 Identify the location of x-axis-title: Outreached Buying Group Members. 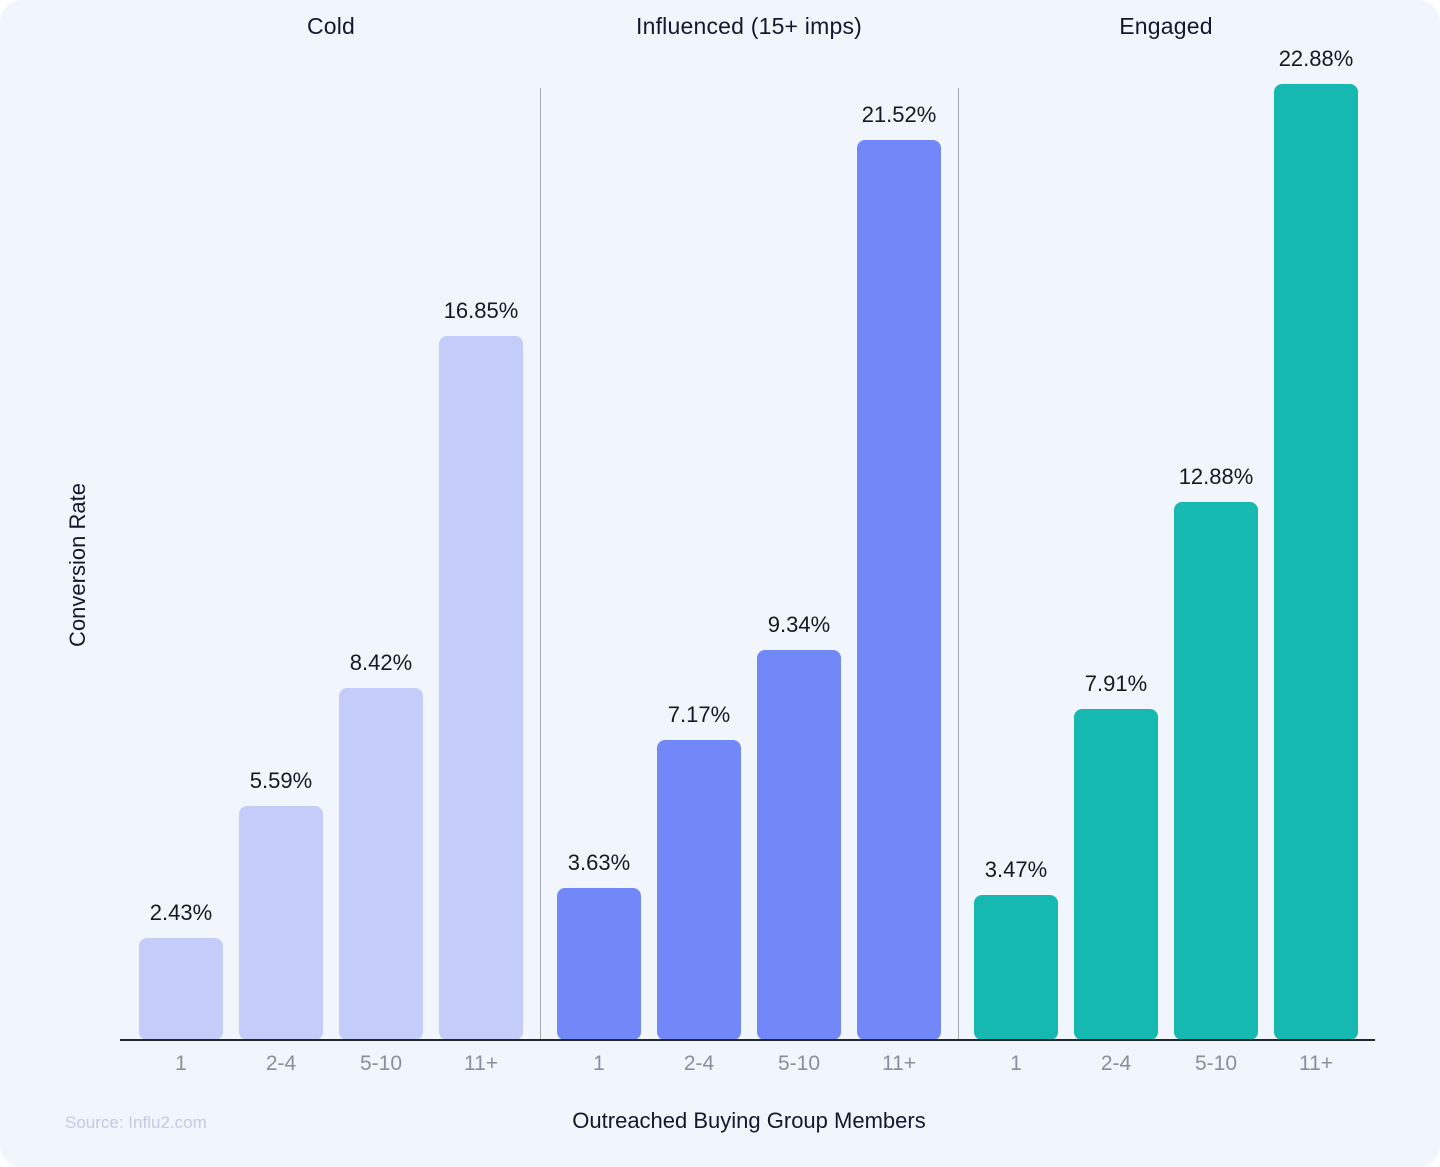
(749, 1120).